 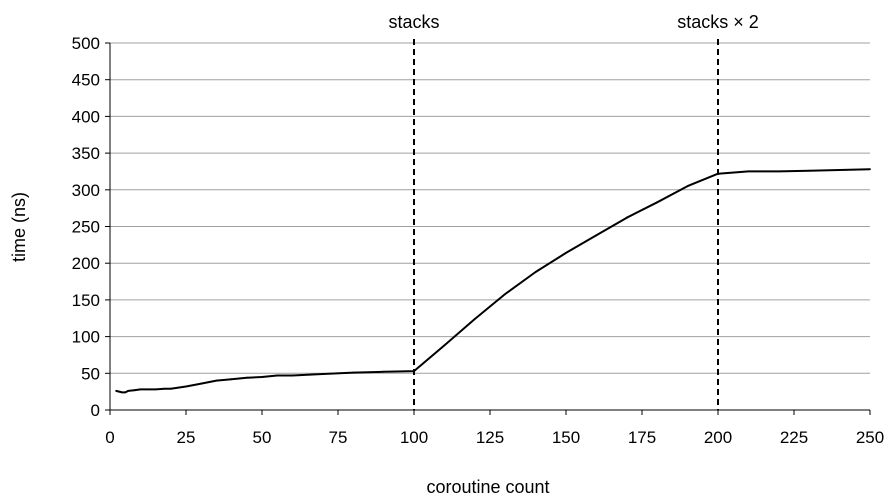 What do you see at coordinates (566, 437) in the screenshot?
I see `x-tick-label-150: 150` at bounding box center [566, 437].